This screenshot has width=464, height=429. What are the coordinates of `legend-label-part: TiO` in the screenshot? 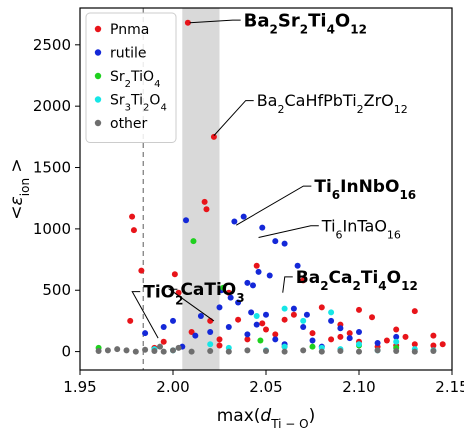 It's located at (142, 77).